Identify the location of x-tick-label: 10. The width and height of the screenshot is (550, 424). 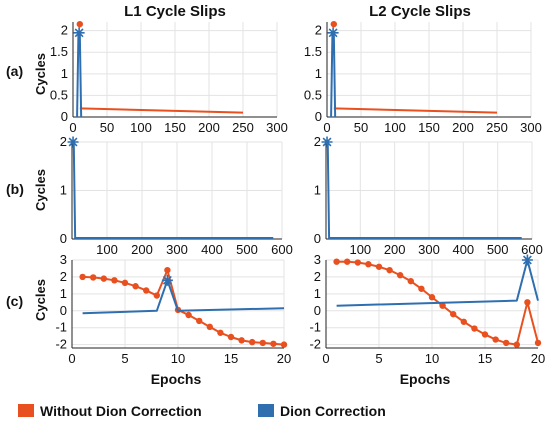
(432, 358).